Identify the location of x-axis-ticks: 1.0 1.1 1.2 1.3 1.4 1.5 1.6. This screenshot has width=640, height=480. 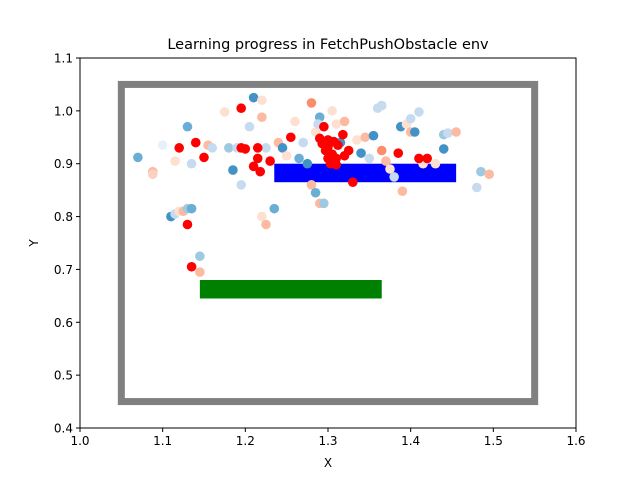
(328, 438).